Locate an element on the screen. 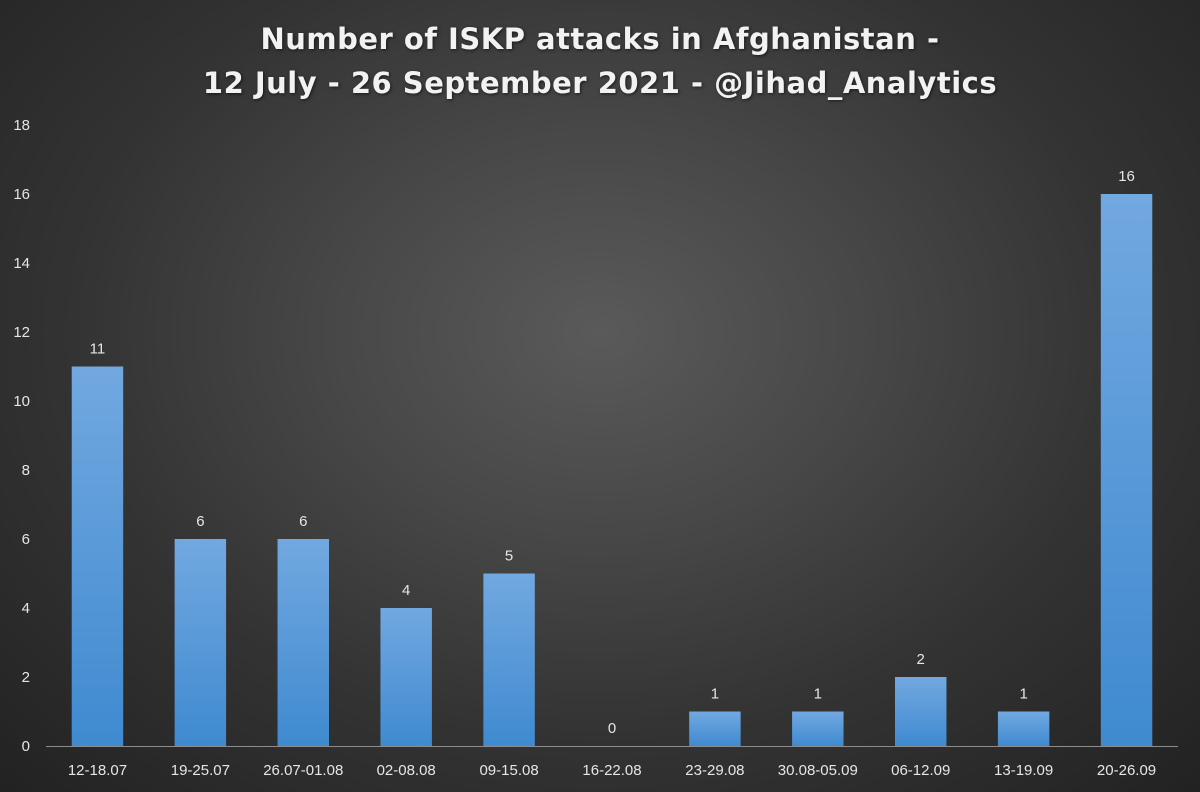 This screenshot has width=1200, height=792. x-tick-label: 26.07-01.08 is located at coordinates (303, 770).